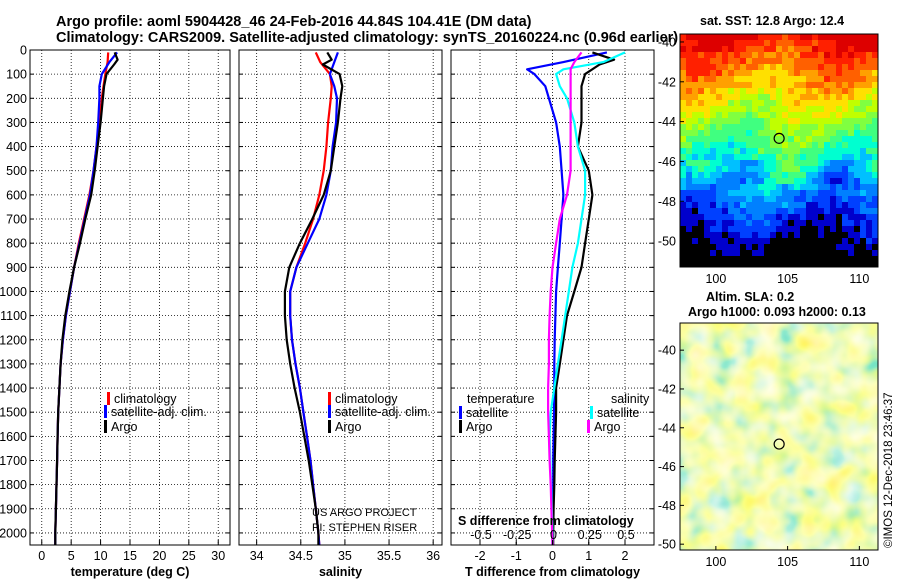  What do you see at coordinates (667, 162) in the screenshot?
I see `map-lat-label: -46` at bounding box center [667, 162].